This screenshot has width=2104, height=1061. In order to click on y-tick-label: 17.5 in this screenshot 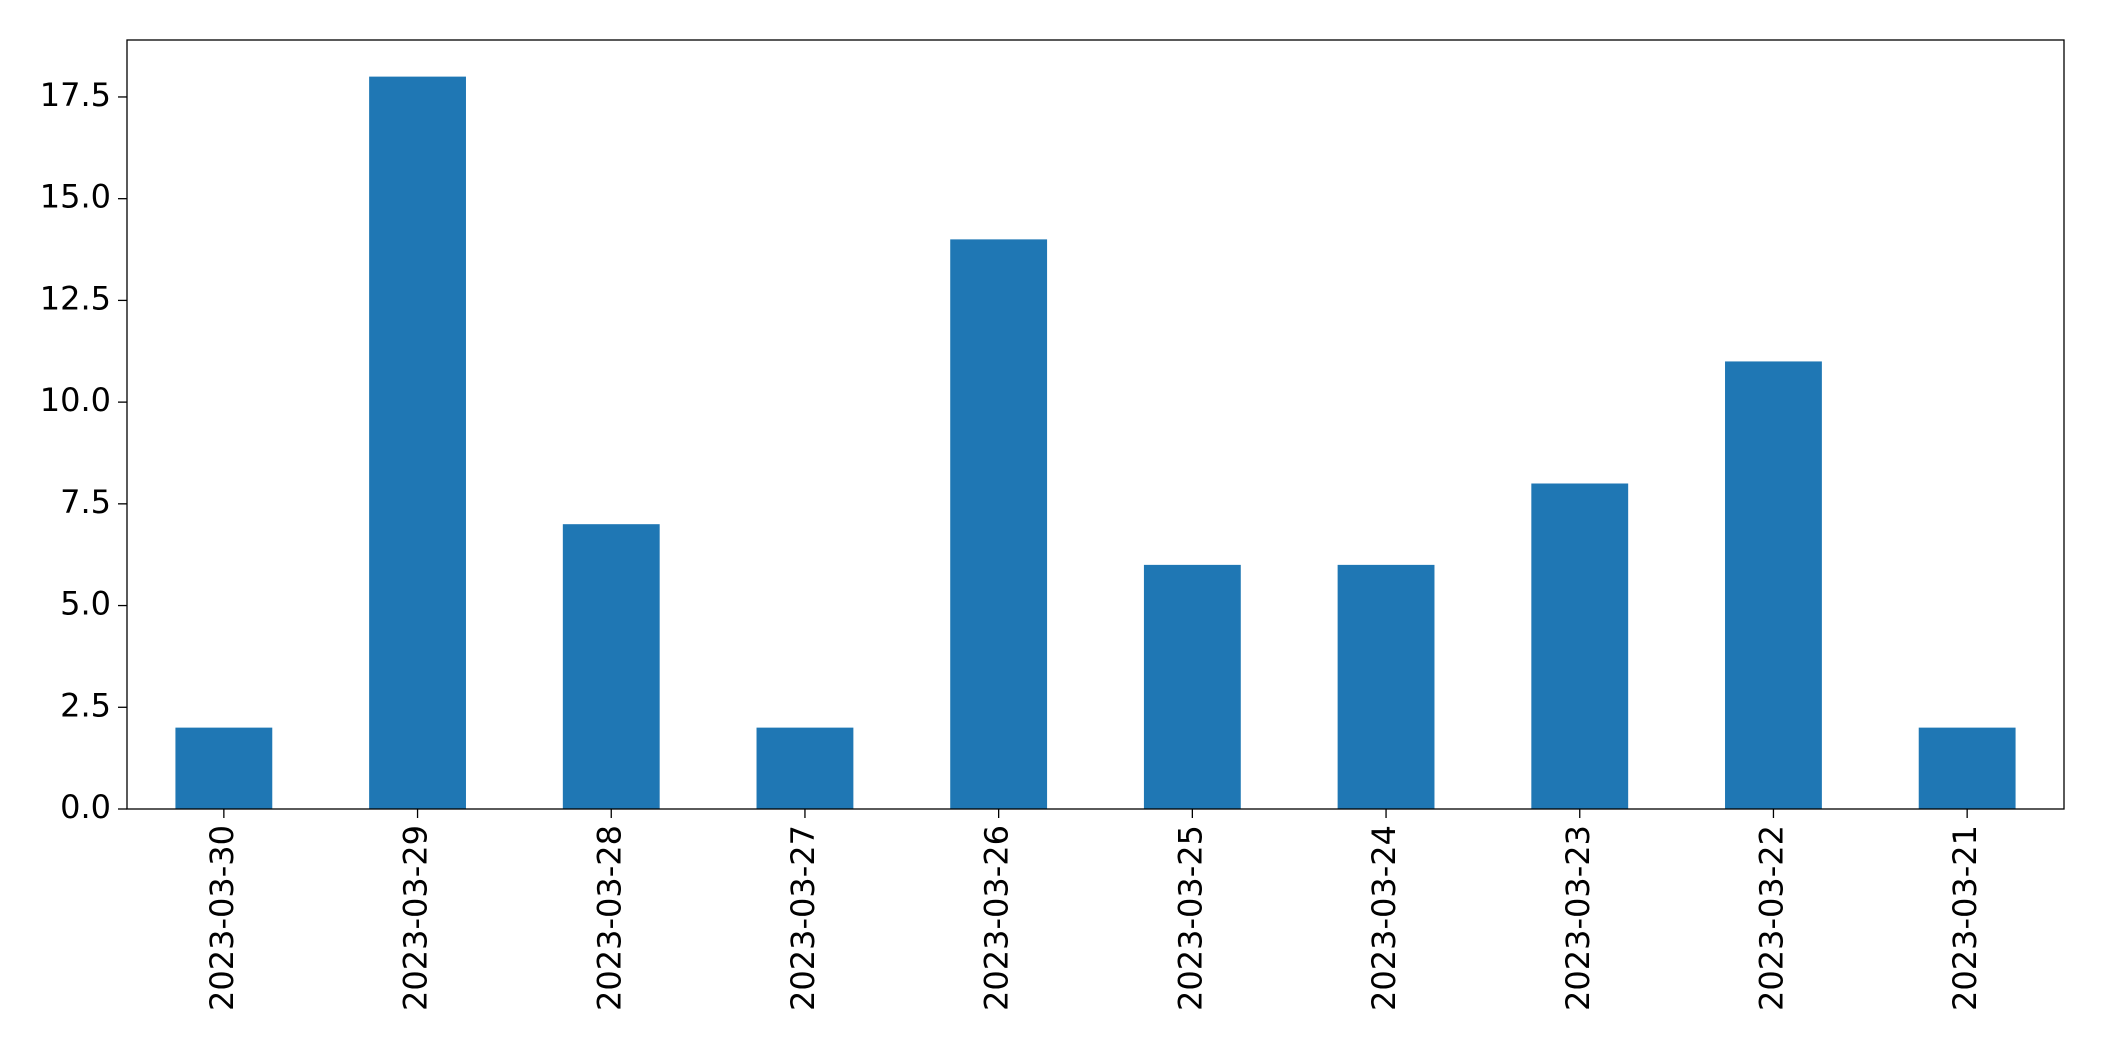, I will do `click(75, 95)`.